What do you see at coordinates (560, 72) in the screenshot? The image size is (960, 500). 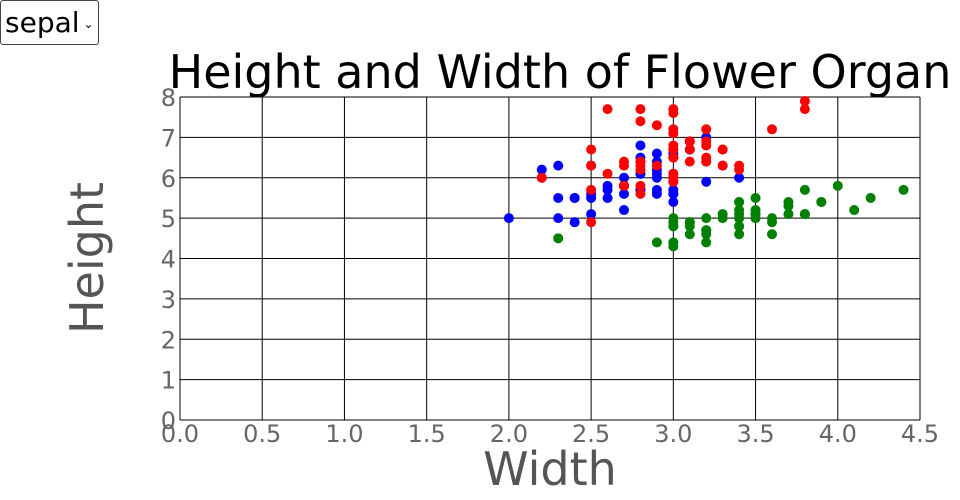 I see `chart-title: Height and Width of Flower Organ` at bounding box center [560, 72].